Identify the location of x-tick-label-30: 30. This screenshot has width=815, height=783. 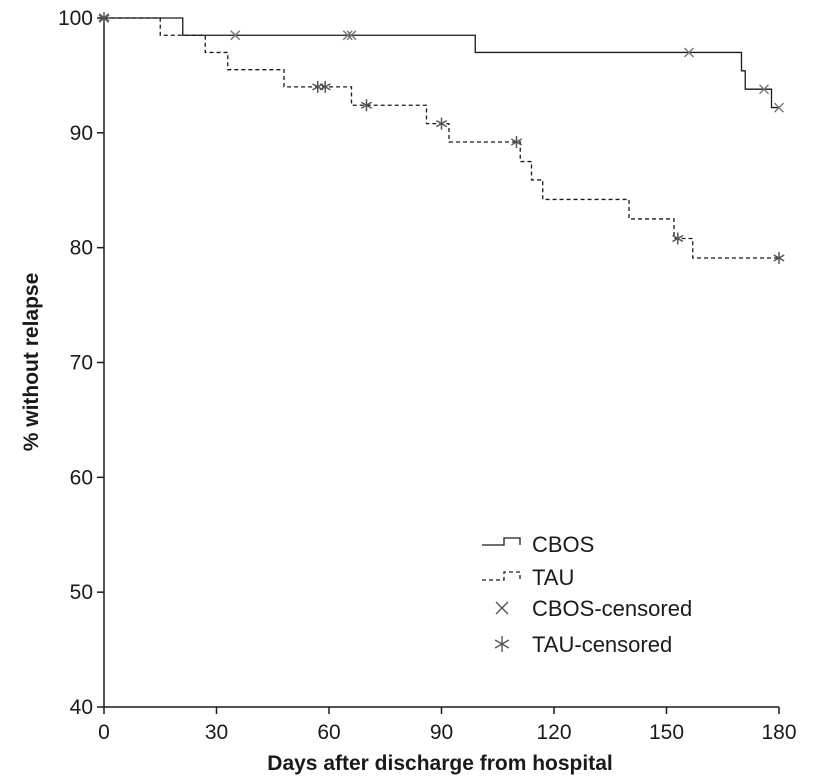
(216, 732).